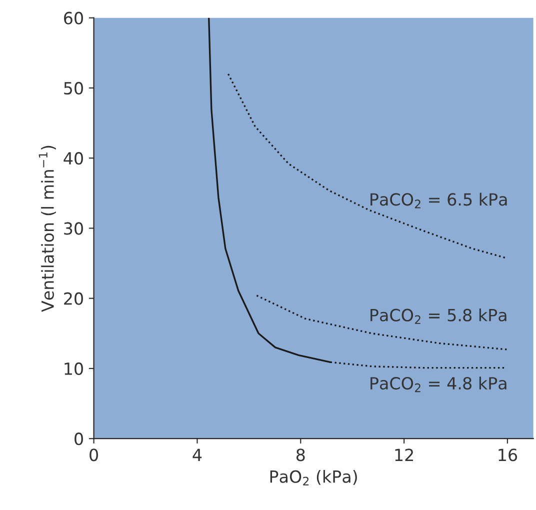 The image size is (536, 510). What do you see at coordinates (73, 369) in the screenshot?
I see `y-tick-label: 10` at bounding box center [73, 369].